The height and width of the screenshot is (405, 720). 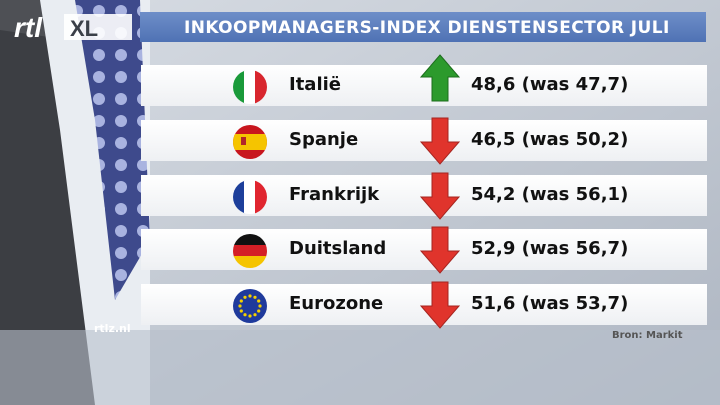 What do you see at coordinates (338, 248) in the screenshot?
I see `country-name: Duitsland` at bounding box center [338, 248].